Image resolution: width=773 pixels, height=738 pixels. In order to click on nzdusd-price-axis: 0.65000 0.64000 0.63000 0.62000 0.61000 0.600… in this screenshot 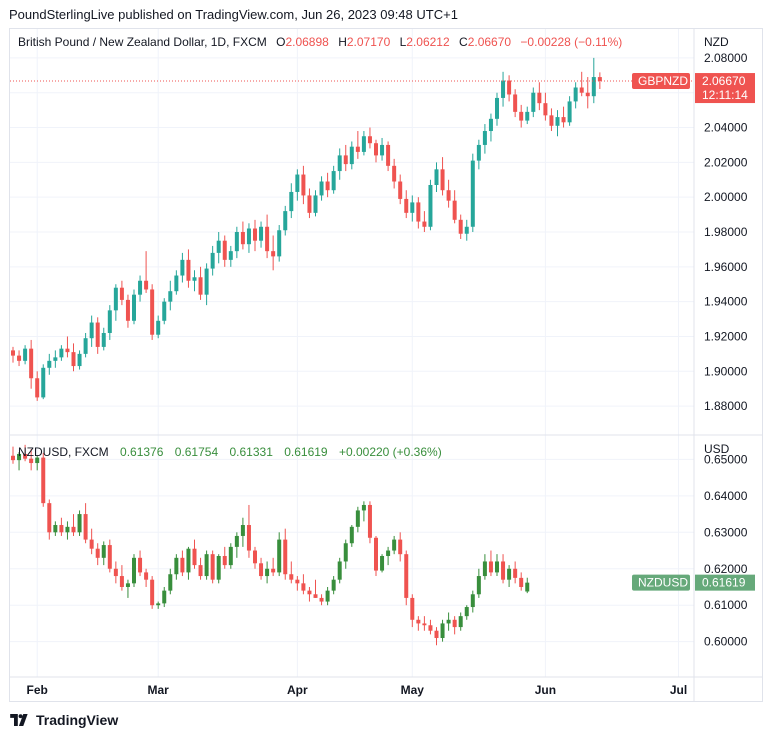, I will do `click(726, 550)`.